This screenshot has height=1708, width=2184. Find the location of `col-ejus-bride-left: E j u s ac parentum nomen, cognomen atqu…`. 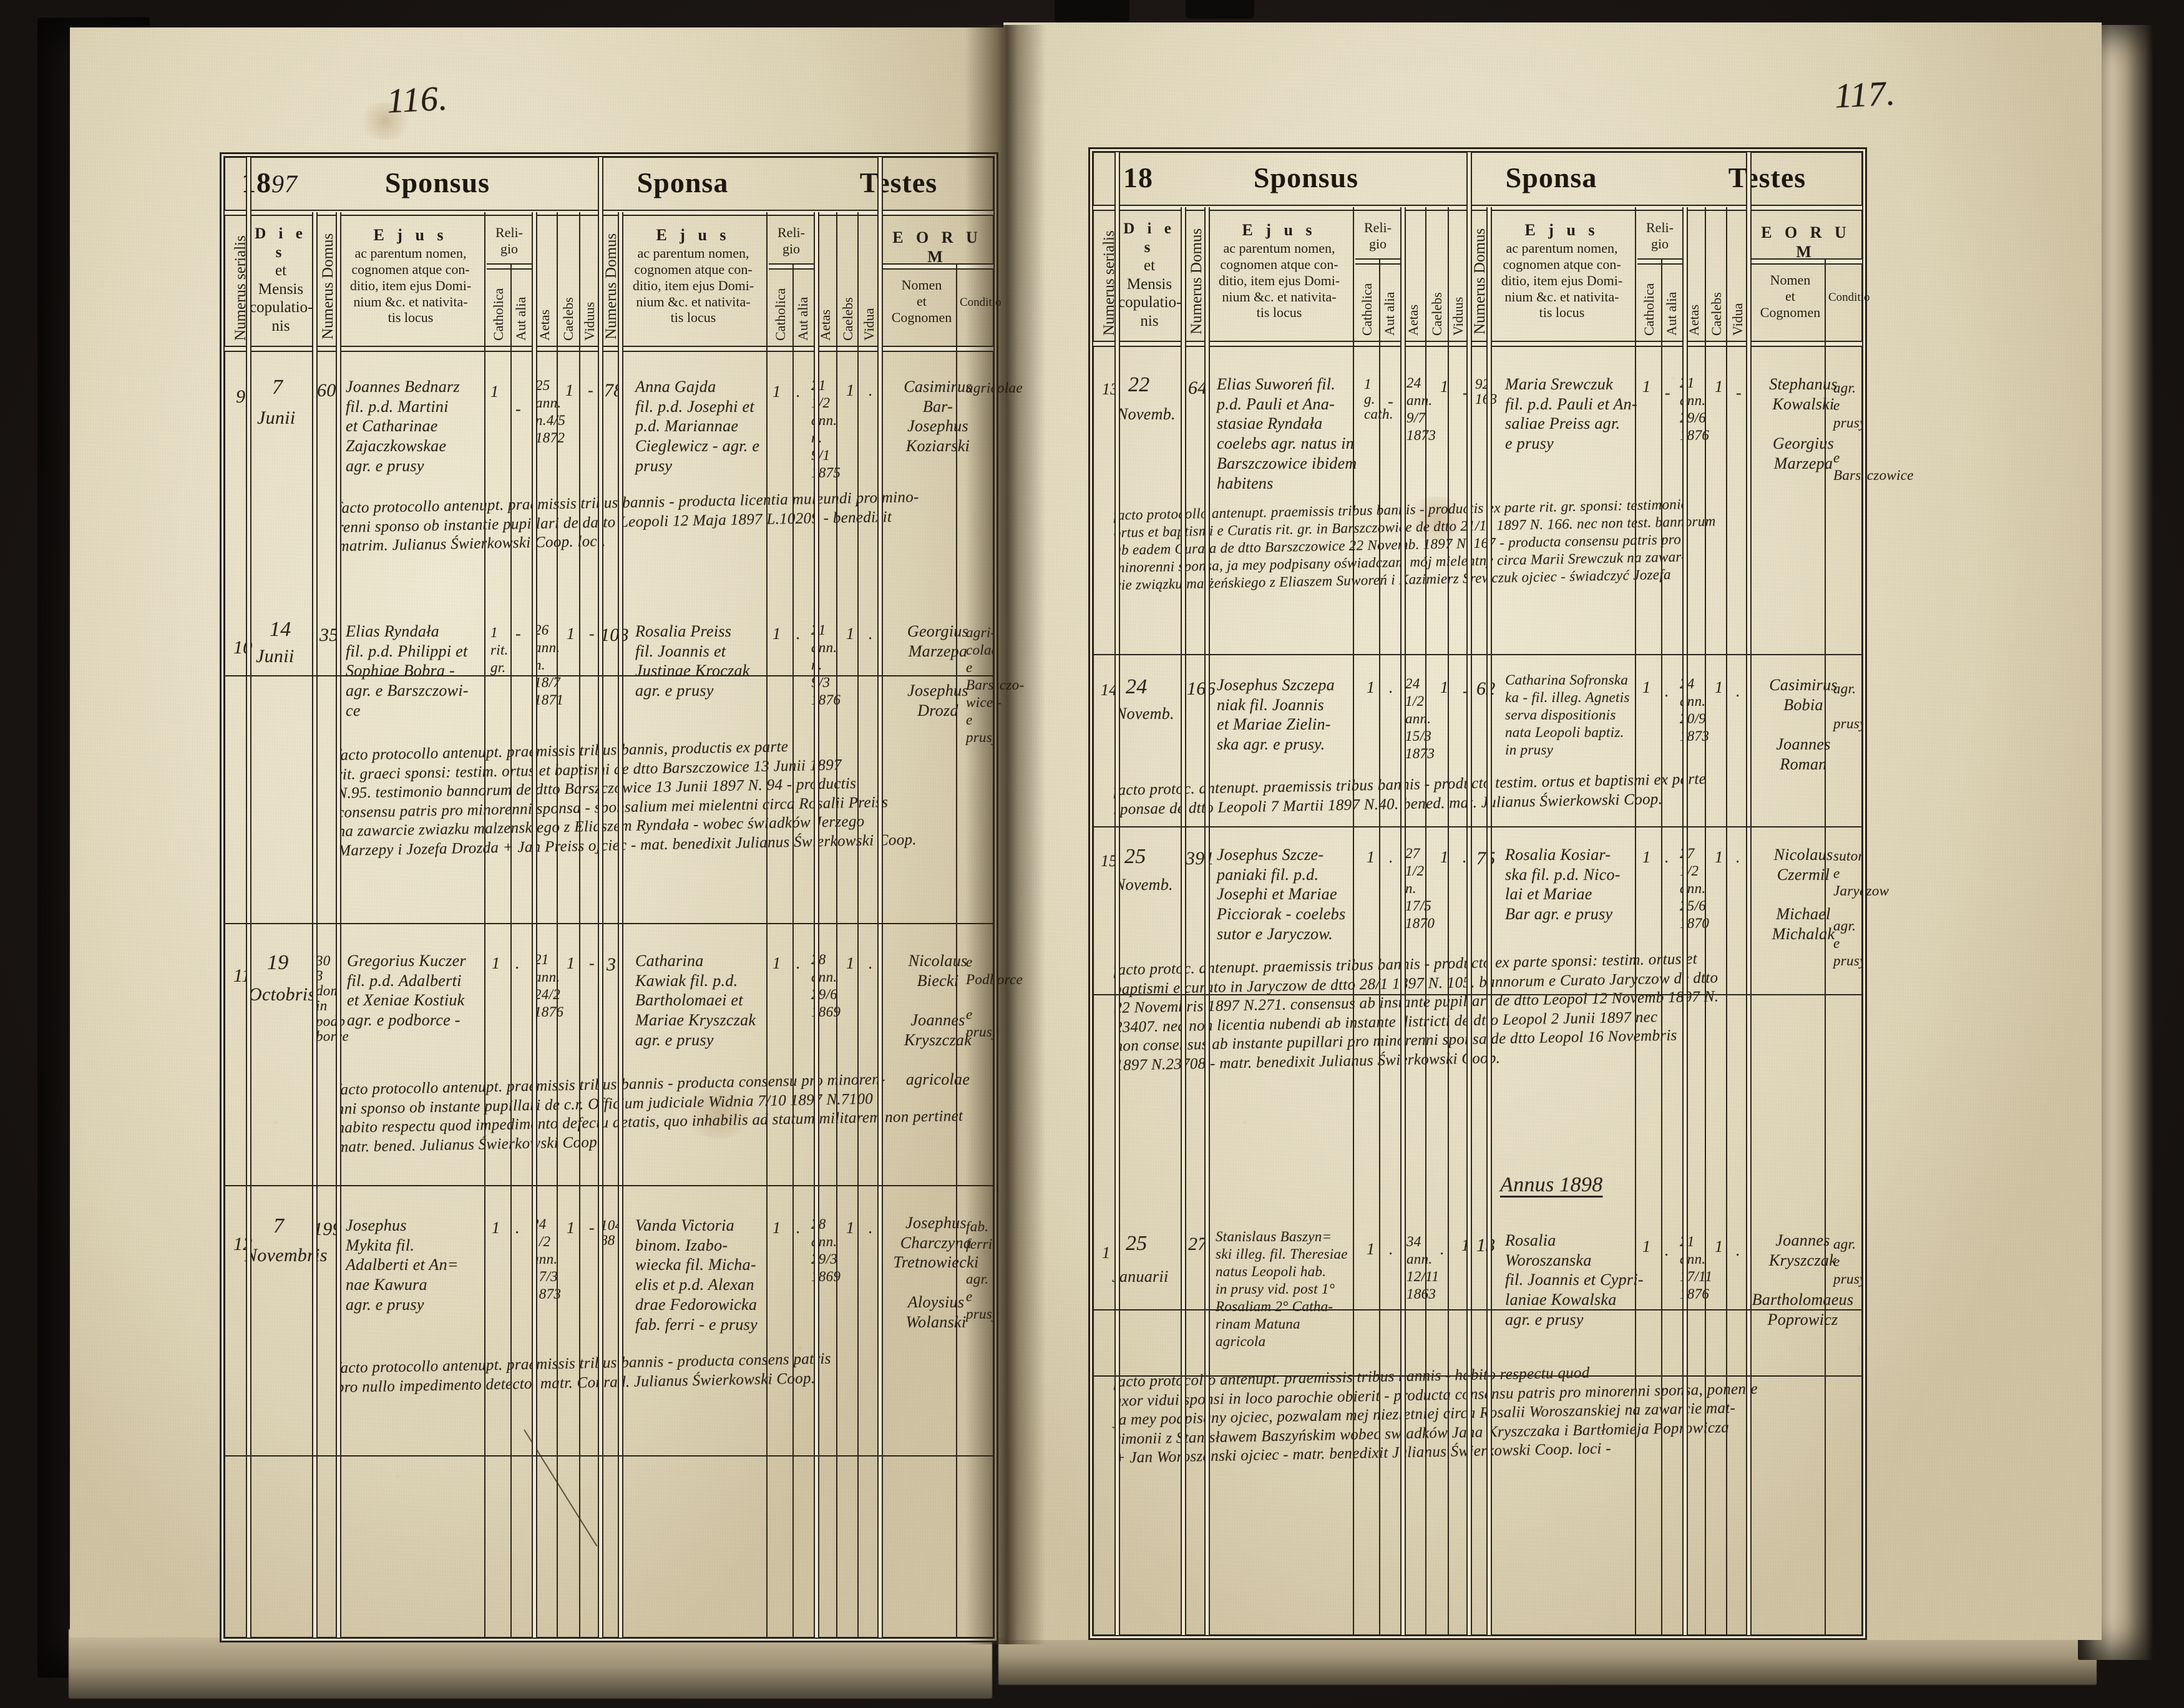

col-ejus-bride-left: E j u s ac parentum nomen, cognomen atqu… is located at coordinates (693, 276).